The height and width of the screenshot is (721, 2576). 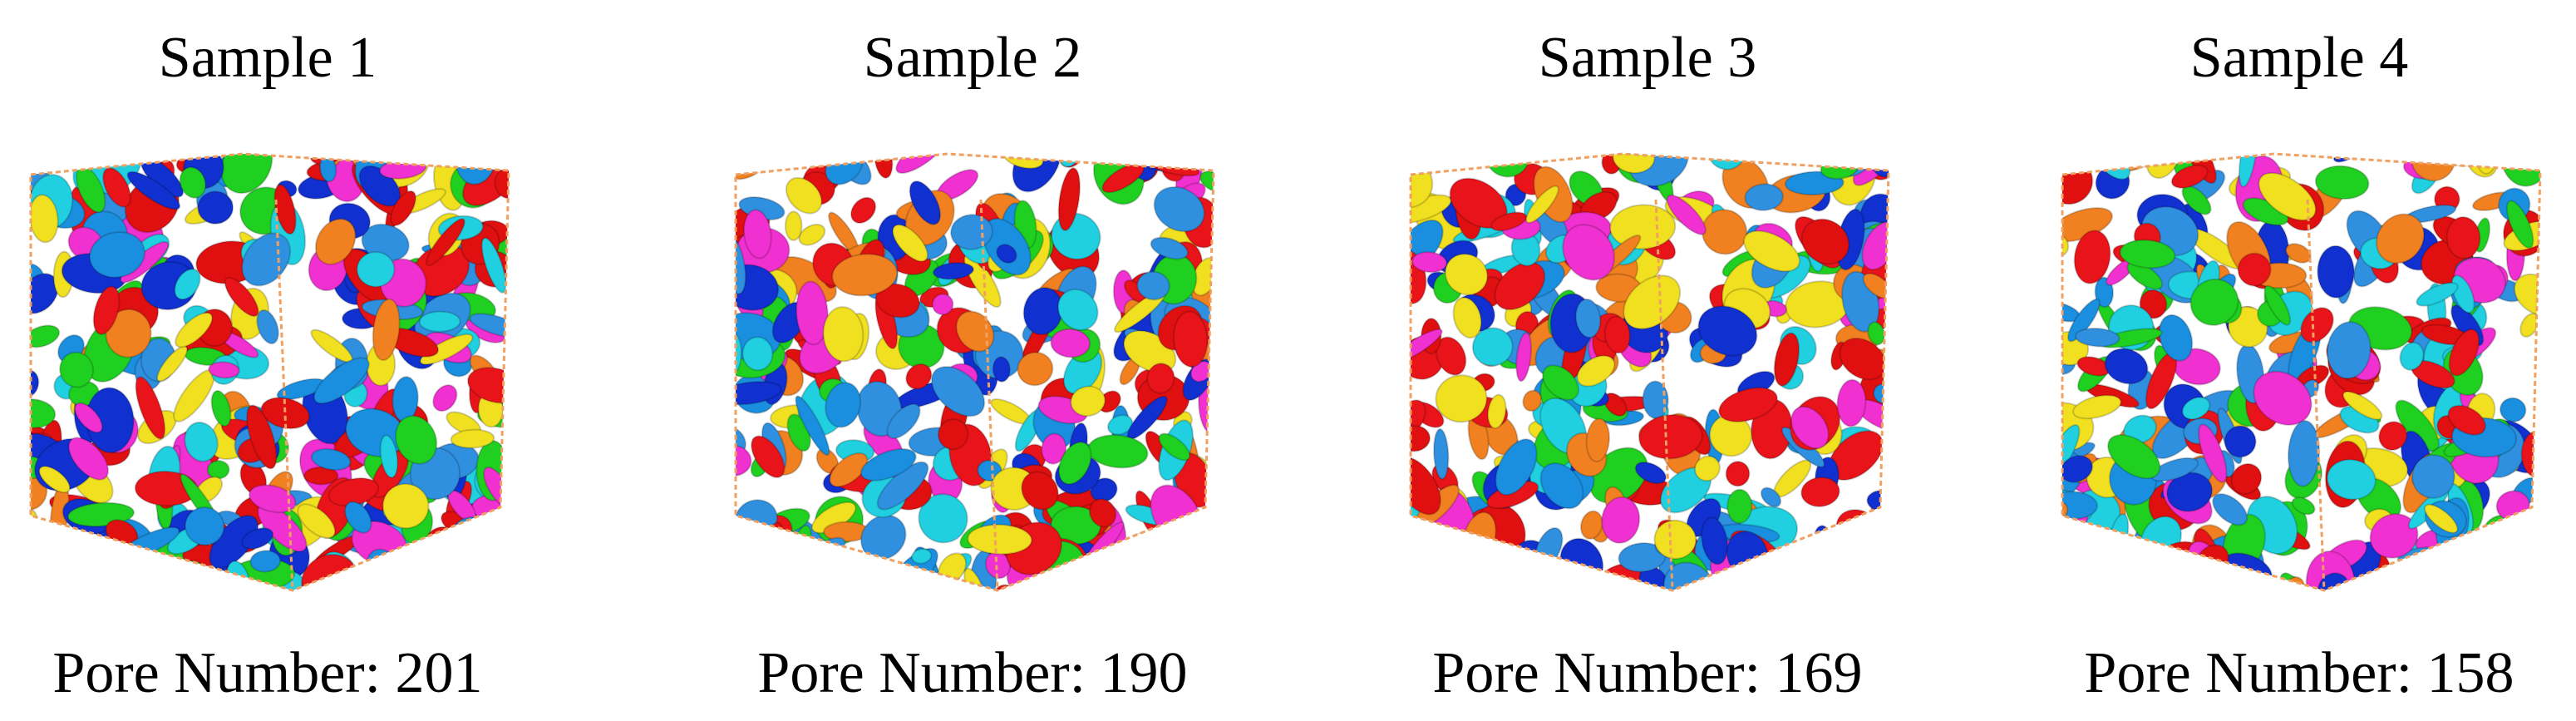 What do you see at coordinates (2299, 58) in the screenshot?
I see `panel-title: Sample 4` at bounding box center [2299, 58].